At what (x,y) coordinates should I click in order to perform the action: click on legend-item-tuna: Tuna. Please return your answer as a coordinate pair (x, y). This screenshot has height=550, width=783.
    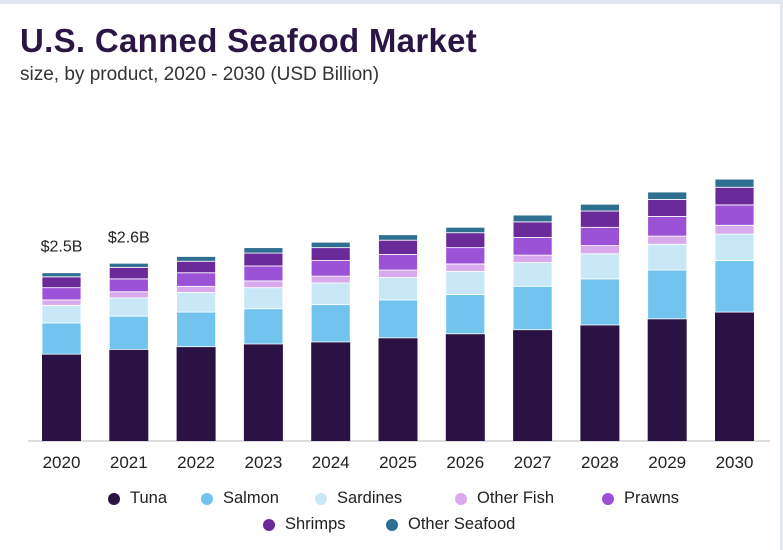
    Looking at the image, I should click on (137, 498).